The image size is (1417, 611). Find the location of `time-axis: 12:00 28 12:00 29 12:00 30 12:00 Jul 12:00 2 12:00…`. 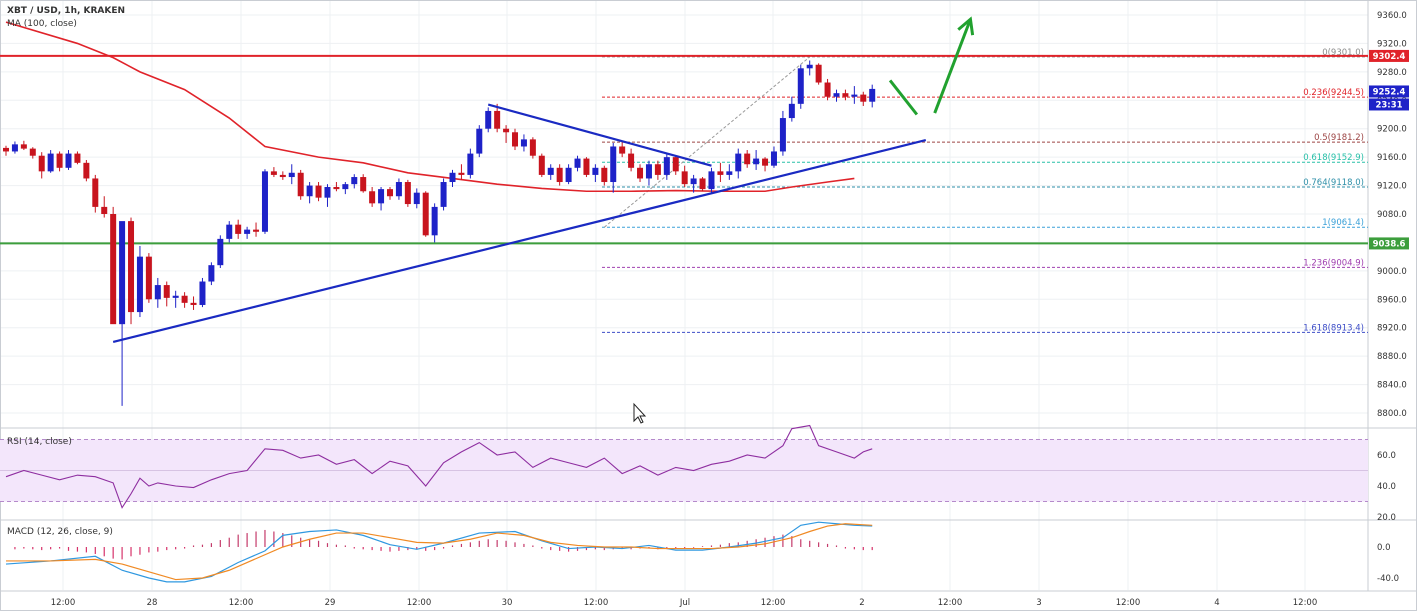

time-axis: 12:00 28 12:00 29 12:00 30 12:00 Jul 12:00 2 12:00… is located at coordinates (684, 603).